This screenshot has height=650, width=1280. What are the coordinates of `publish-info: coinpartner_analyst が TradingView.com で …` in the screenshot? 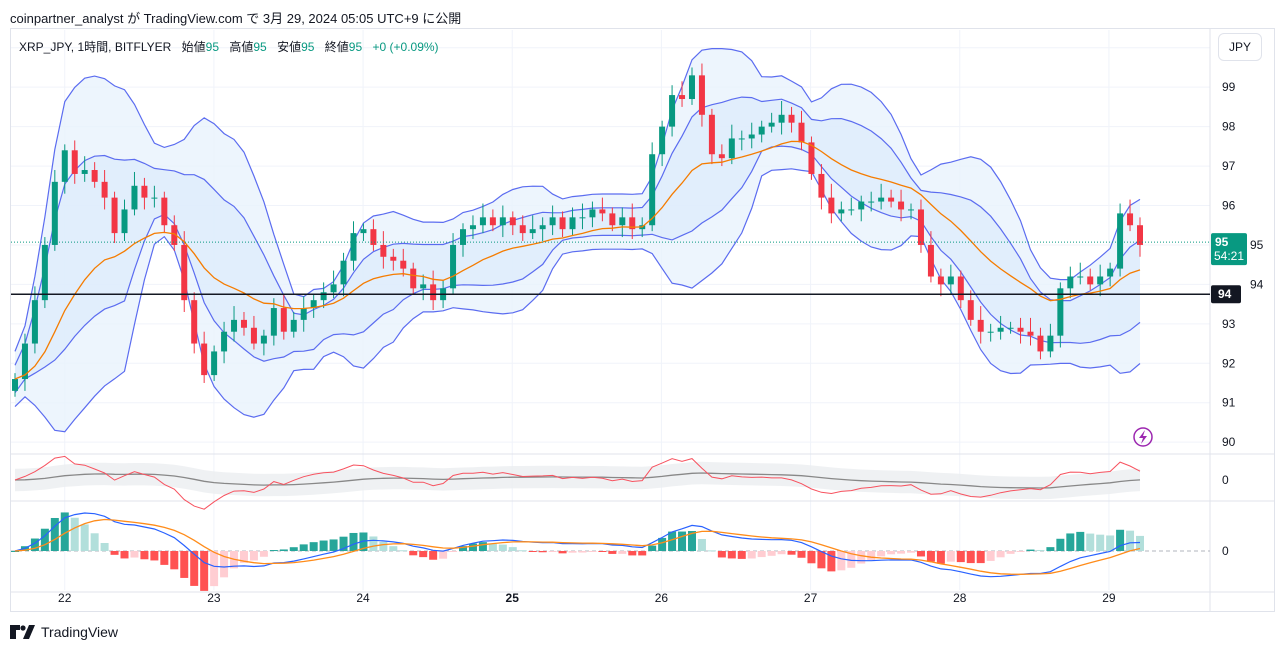 It's located at (236, 18).